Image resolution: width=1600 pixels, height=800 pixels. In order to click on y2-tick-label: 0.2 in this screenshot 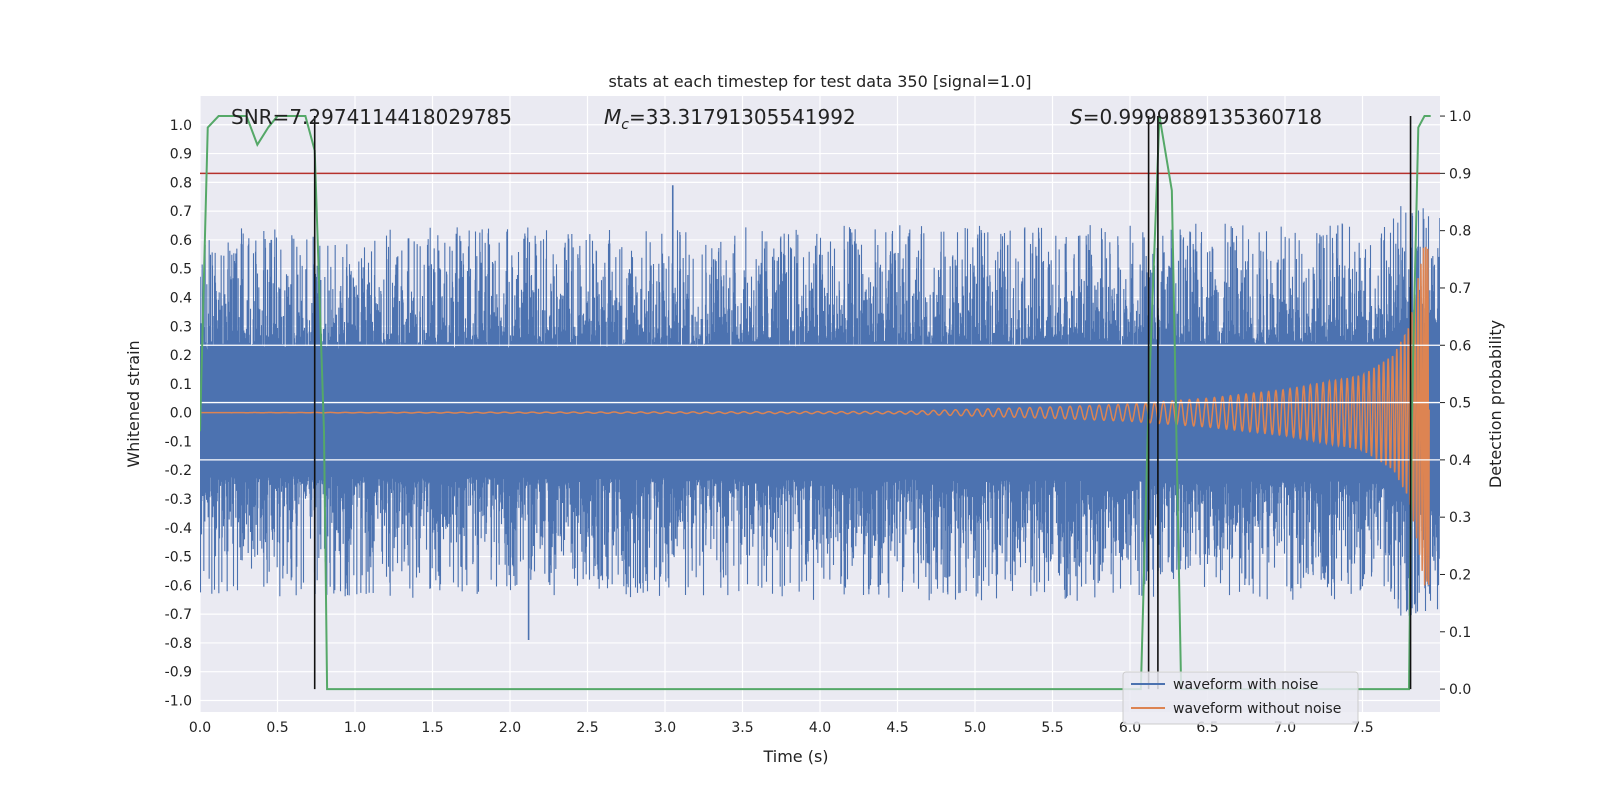, I will do `click(1460, 575)`.